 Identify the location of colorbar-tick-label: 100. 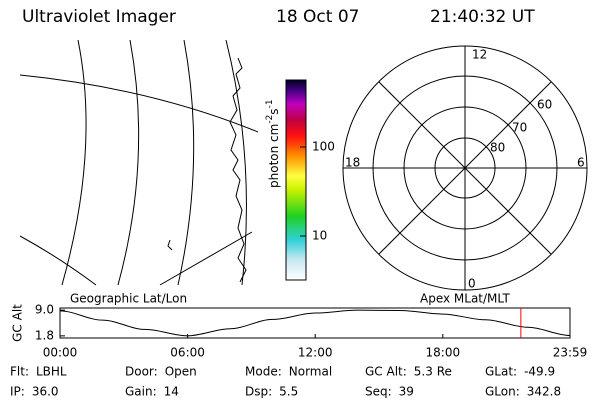
(323, 147).